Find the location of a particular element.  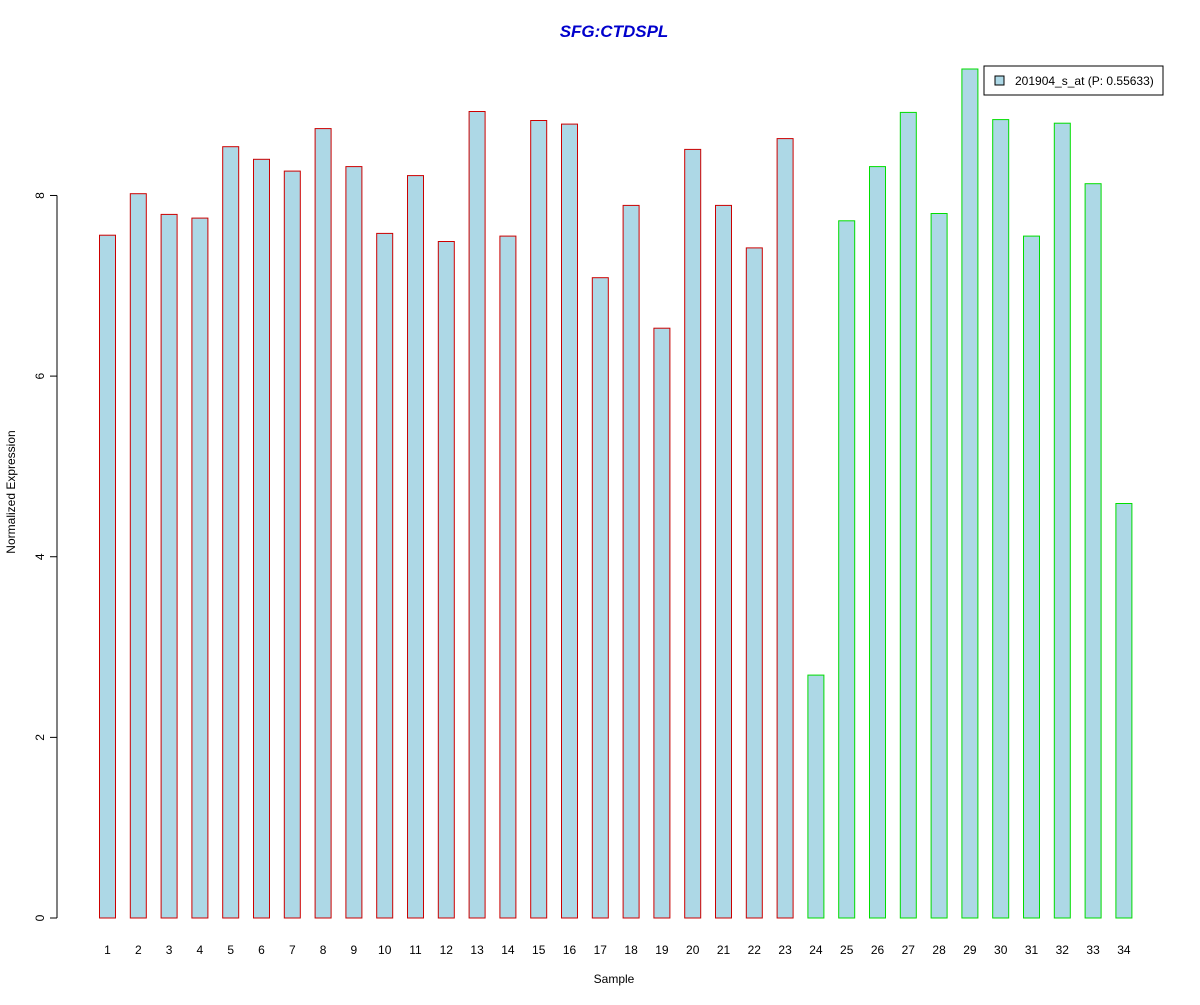

x-tick-label: 2 is located at coordinates (138, 950).